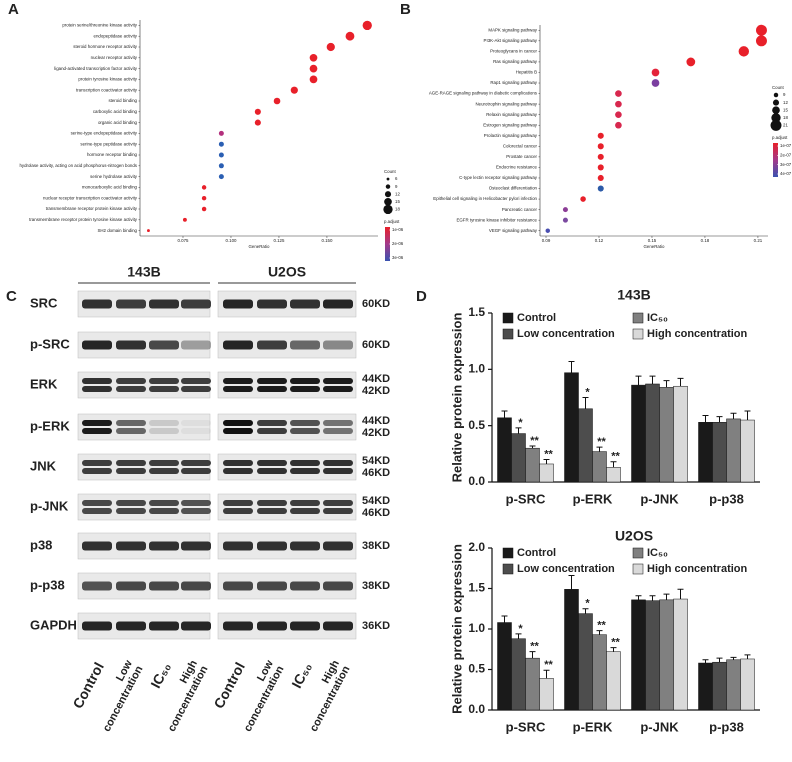  I want to click on row-label: p-ERK, so click(50, 425).